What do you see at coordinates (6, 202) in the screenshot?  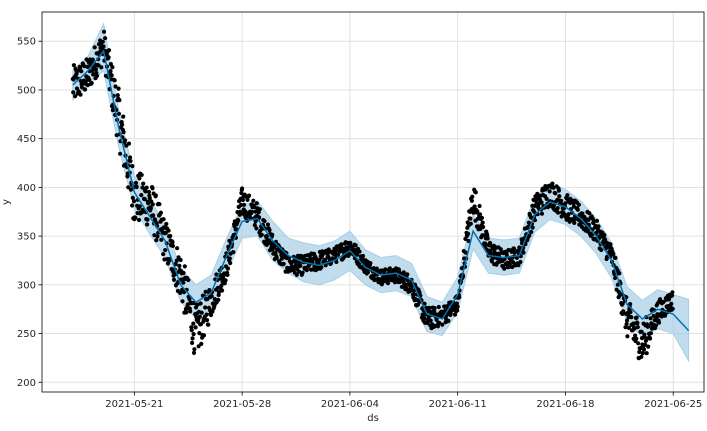 I see `y-axis-label: y` at bounding box center [6, 202].